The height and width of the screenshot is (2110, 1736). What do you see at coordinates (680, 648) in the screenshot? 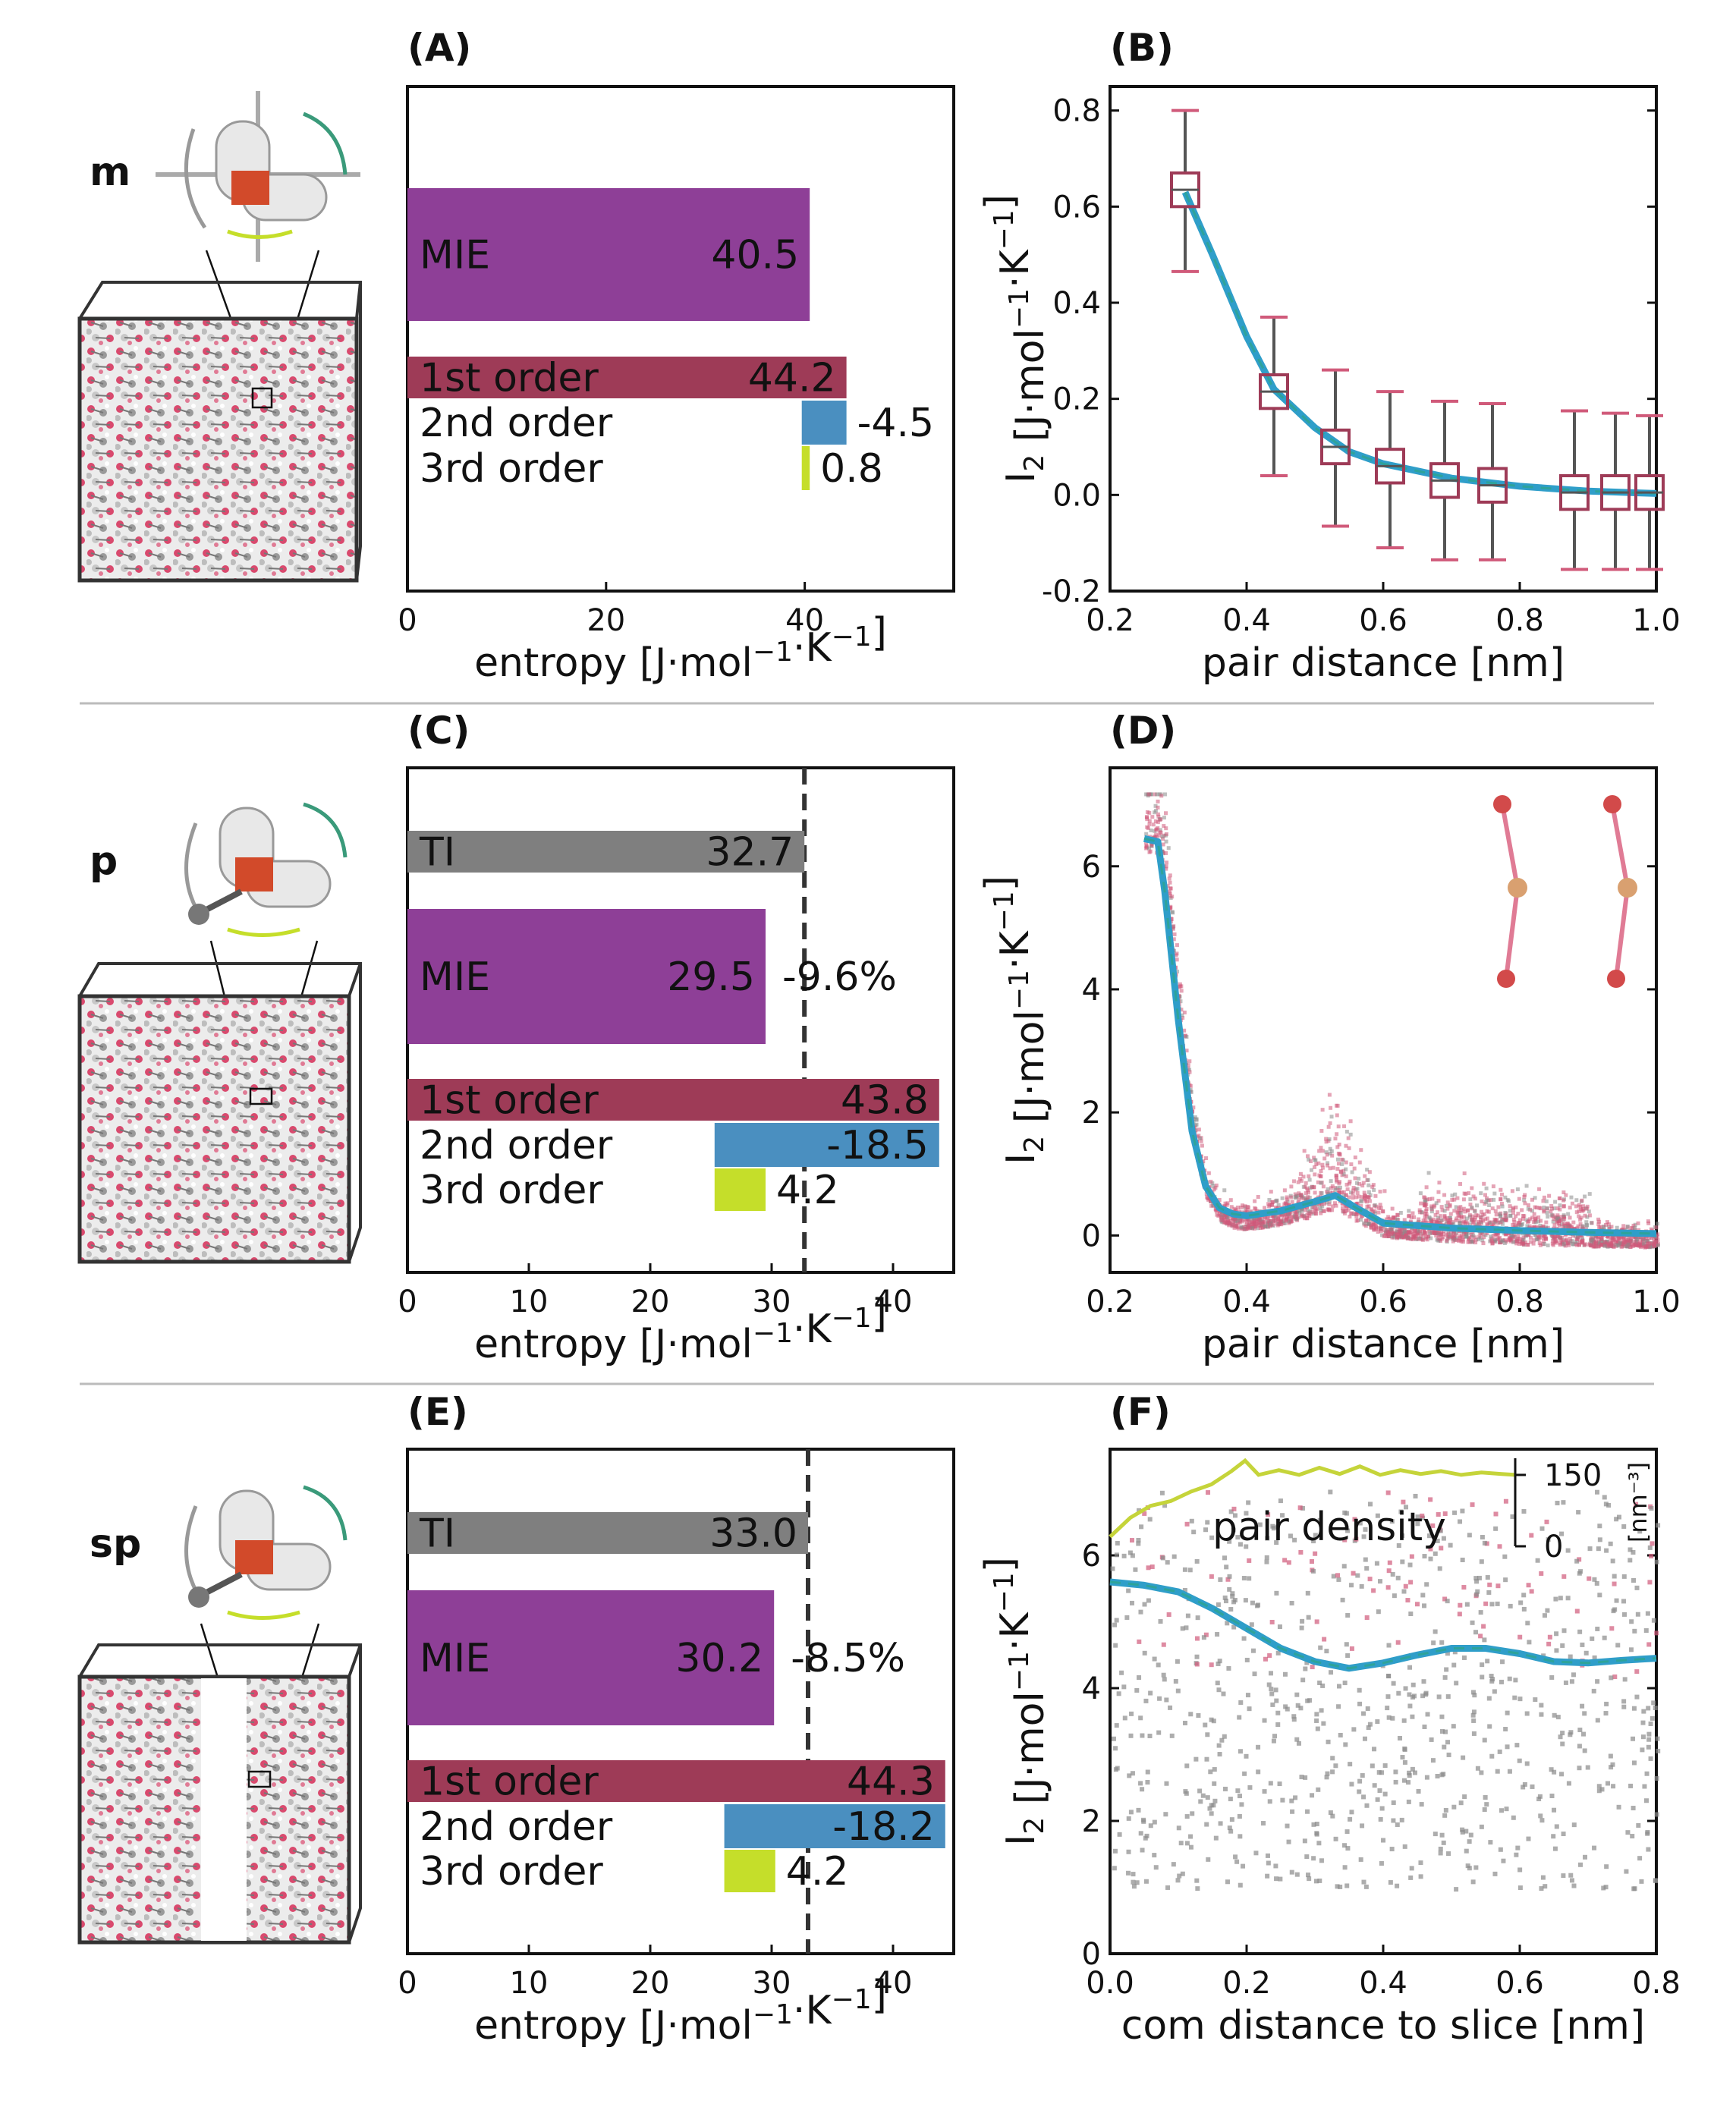
I see `x-axis-label: entropy [J·mol−1·K−1]` at bounding box center [680, 648].